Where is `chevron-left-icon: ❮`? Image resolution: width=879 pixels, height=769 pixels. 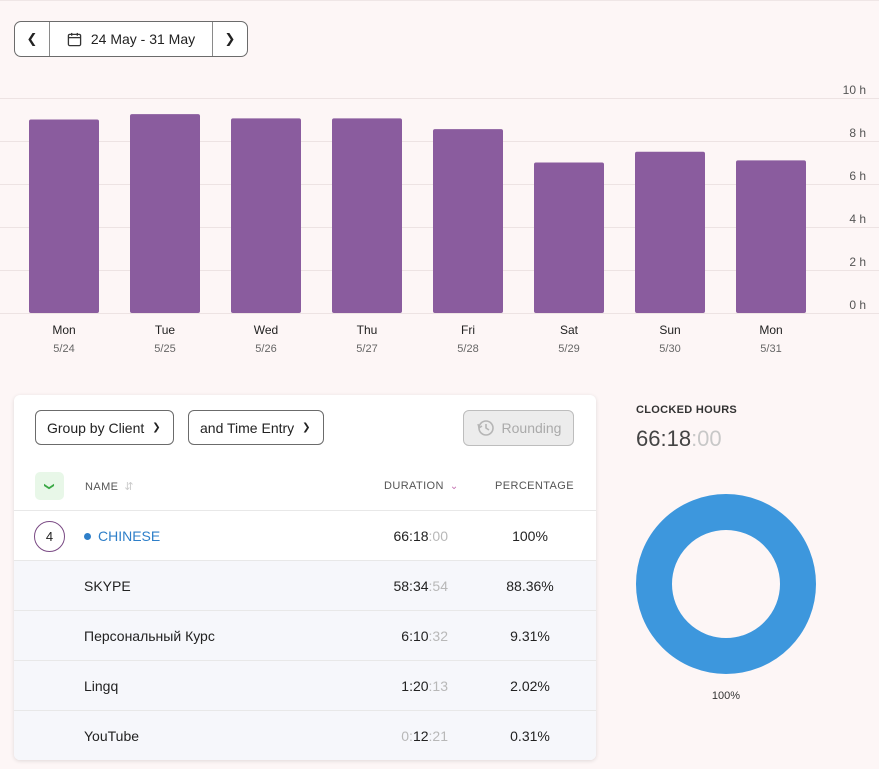
chevron-left-icon: ❮ is located at coordinates (32, 38).